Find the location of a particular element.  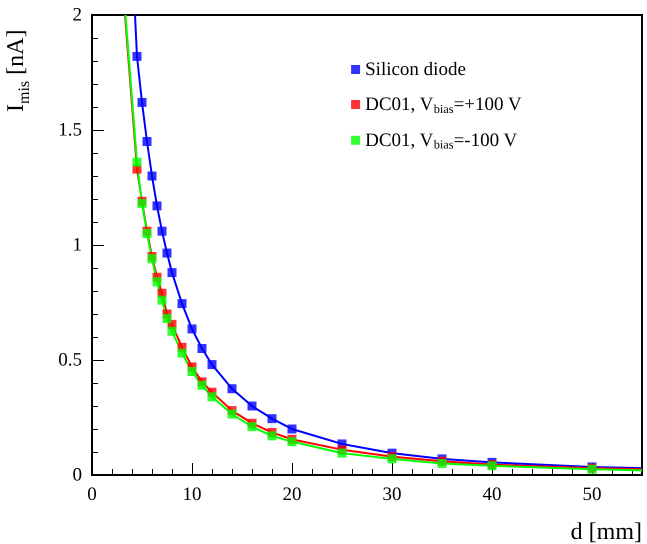

y-tick-label: 1 is located at coordinates (77, 245).